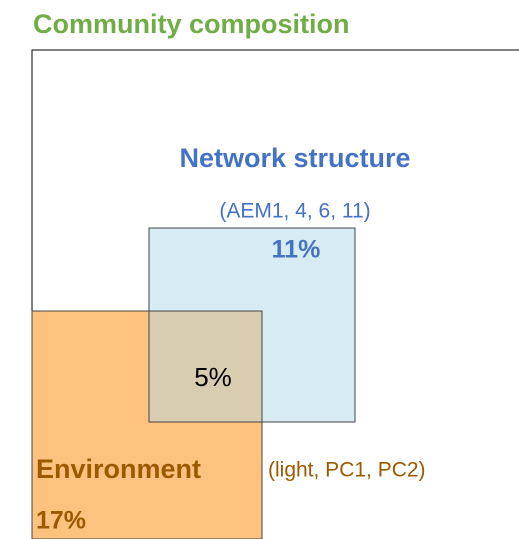 This screenshot has height=539, width=519. Describe the element at coordinates (213, 377) in the screenshot. I see `shared-share: 5%` at that location.